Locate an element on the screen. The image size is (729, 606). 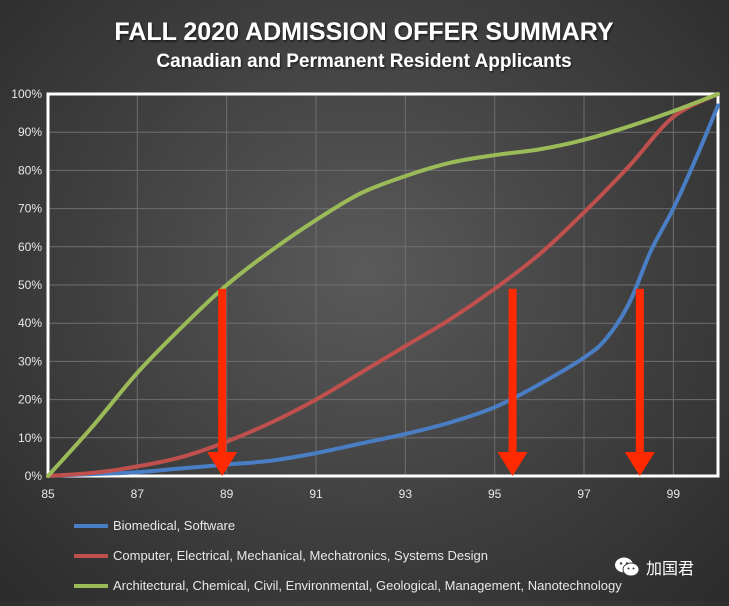
legend-label: Biomedical, Software is located at coordinates (174, 525).